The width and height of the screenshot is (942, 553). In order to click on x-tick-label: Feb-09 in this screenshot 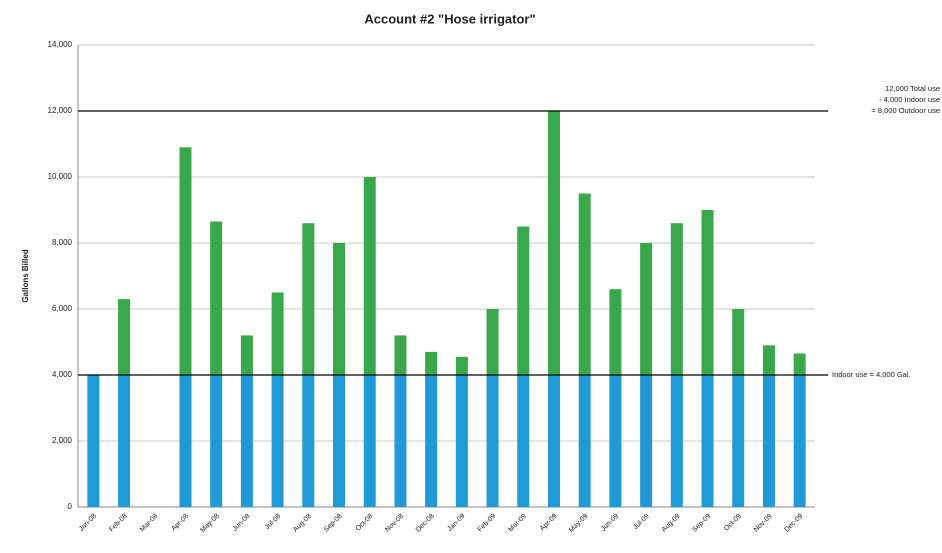, I will do `click(487, 523)`.